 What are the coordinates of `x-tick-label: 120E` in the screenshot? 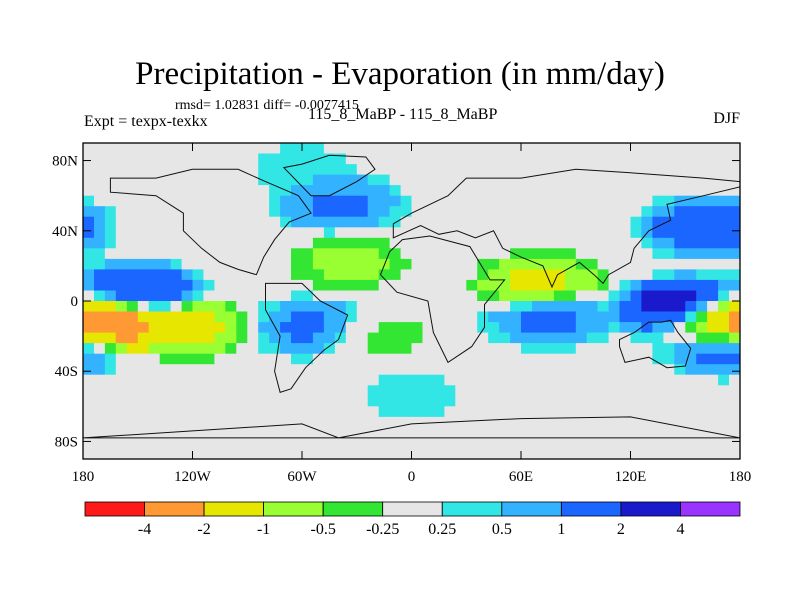 It's located at (631, 477).